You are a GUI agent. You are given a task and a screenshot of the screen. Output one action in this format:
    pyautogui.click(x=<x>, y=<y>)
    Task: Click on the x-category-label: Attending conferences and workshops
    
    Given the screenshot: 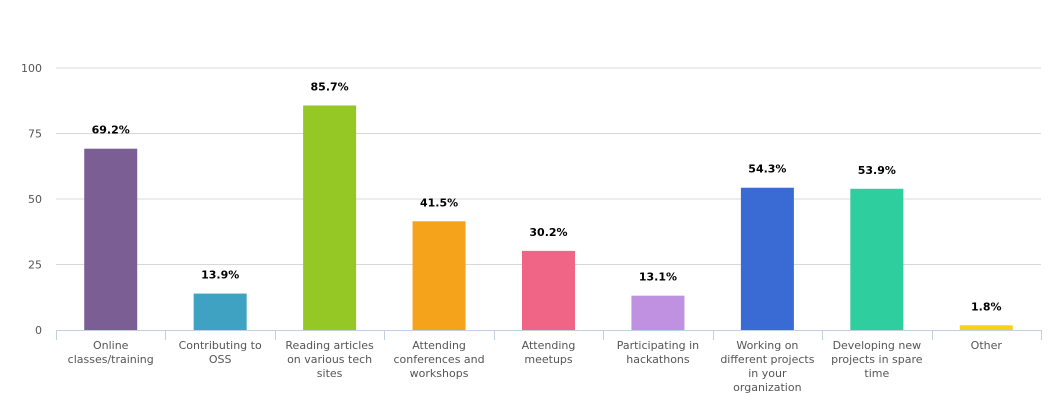 What is the action you would take?
    pyautogui.click(x=438, y=359)
    